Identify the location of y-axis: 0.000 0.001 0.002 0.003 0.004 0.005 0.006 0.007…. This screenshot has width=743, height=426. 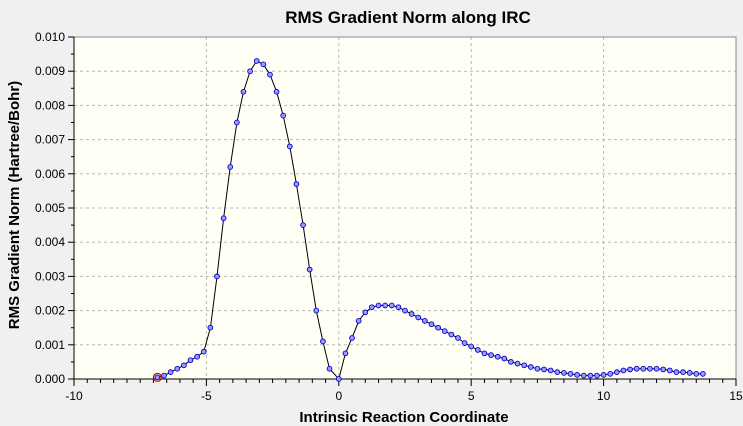
(54, 208).